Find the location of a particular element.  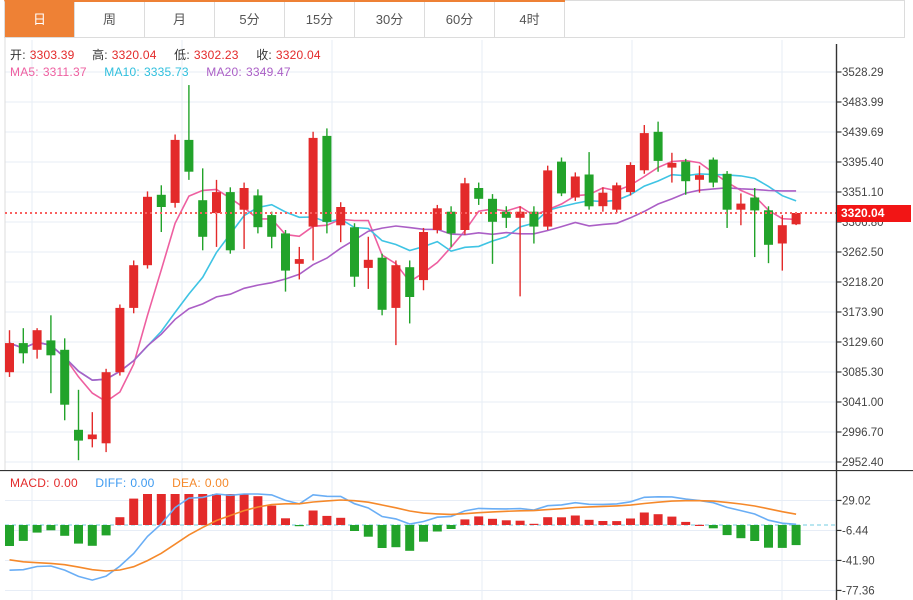

y-axis-tick-label: 3395.40 is located at coordinates (863, 163).